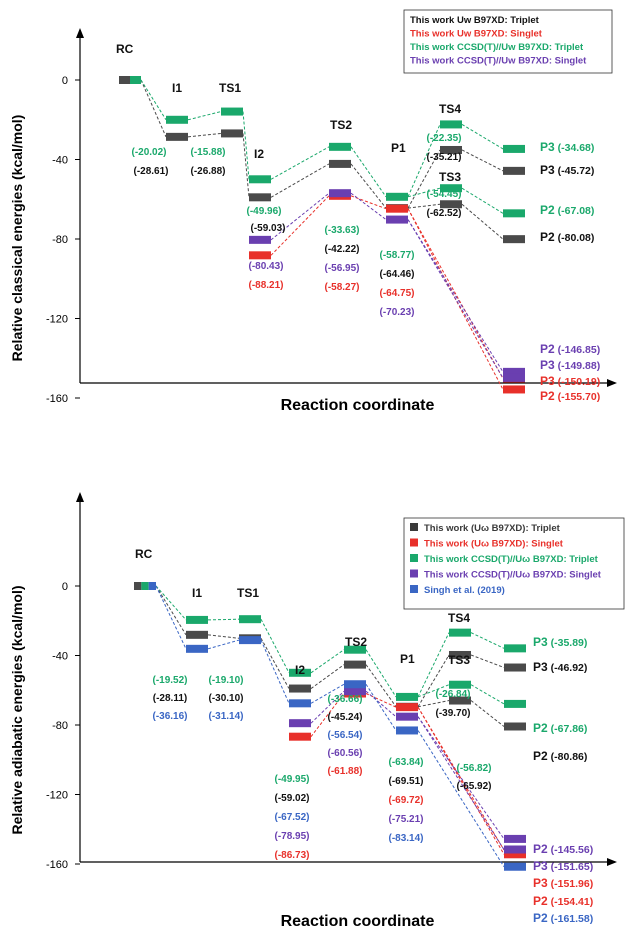 This screenshot has width=630, height=935. I want to click on product-label: P3 (-150.19), so click(570, 381).